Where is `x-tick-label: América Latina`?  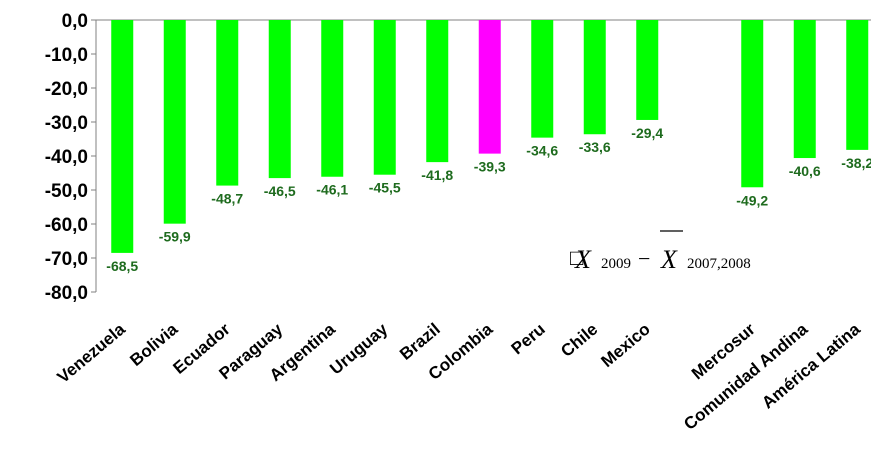
x-tick-label: América Latina is located at coordinates (811, 365).